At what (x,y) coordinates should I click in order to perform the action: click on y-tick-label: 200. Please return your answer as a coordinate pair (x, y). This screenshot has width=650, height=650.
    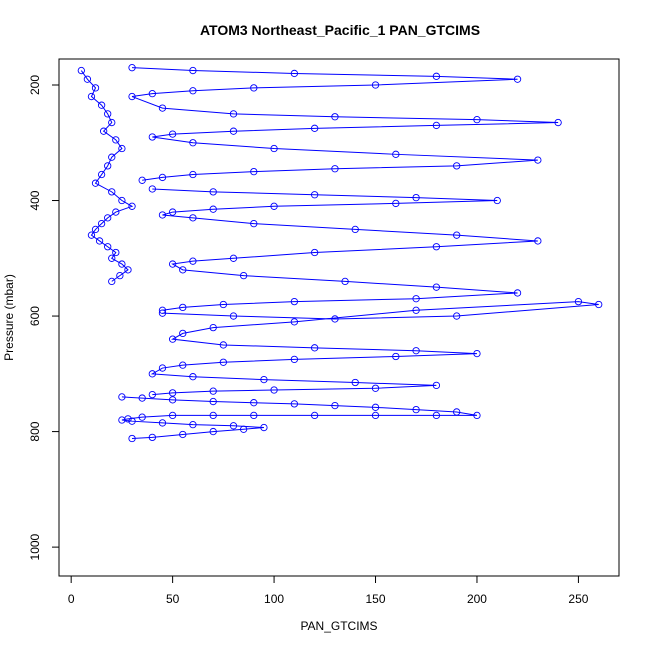
    Looking at the image, I should click on (35, 85).